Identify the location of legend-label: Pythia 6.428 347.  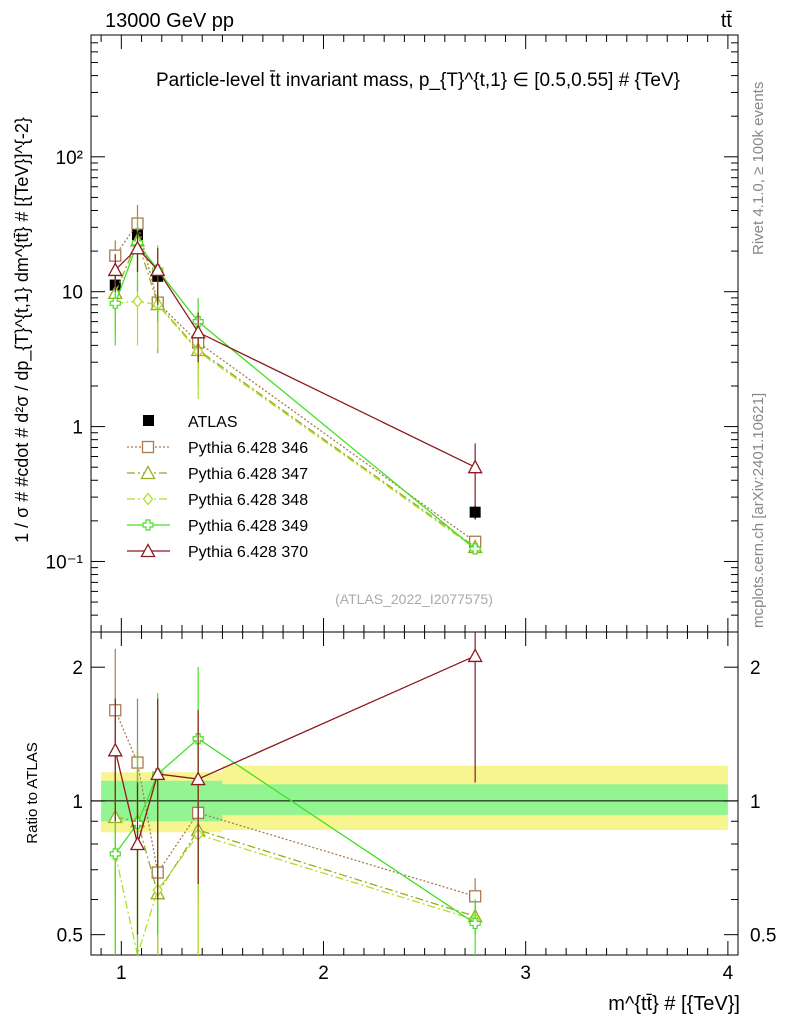
(248, 474).